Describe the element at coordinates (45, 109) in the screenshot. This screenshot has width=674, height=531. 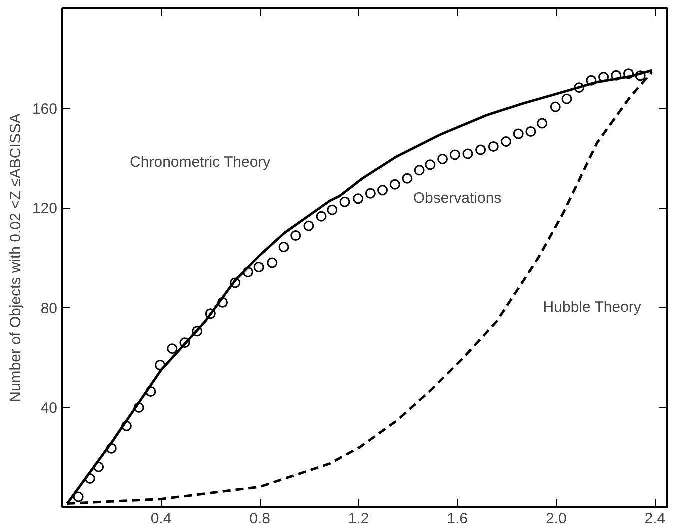
I see `y-tick-label: 160` at that location.